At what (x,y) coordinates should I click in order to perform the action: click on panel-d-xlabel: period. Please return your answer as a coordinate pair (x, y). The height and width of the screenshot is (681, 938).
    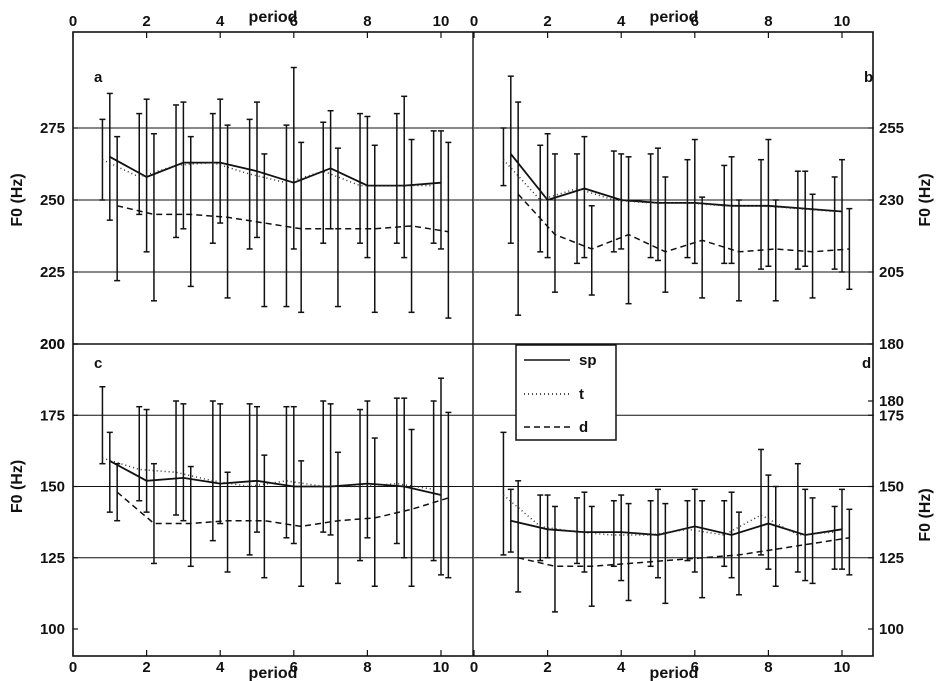
    Looking at the image, I should click on (674, 673).